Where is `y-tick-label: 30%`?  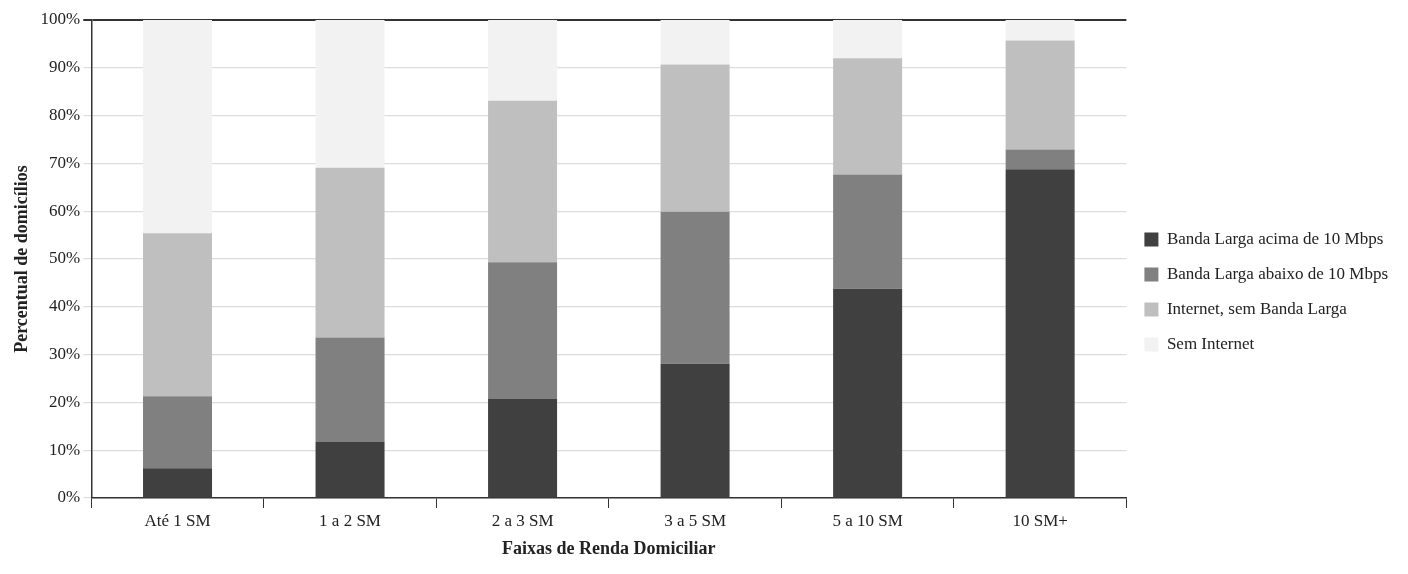 y-tick-label: 30% is located at coordinates (65, 354).